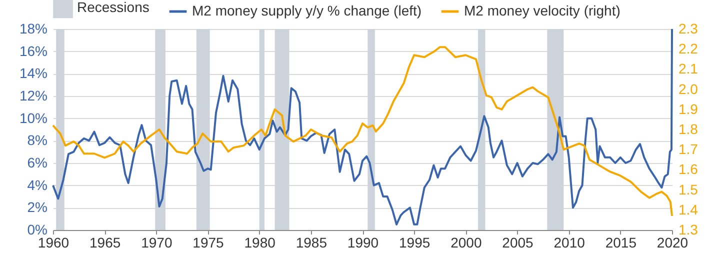 The width and height of the screenshot is (717, 261). I want to click on legend-label: M2 money supply y/y % change (left), so click(307, 10).